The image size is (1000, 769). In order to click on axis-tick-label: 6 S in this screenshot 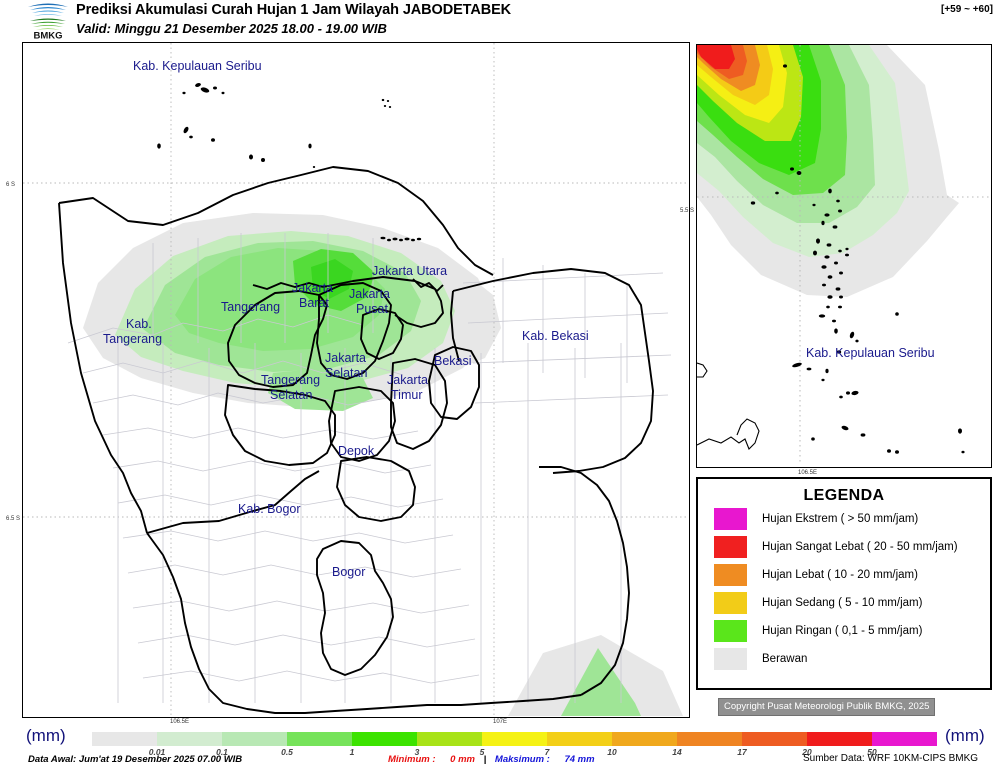, I will do `click(11, 185)`.